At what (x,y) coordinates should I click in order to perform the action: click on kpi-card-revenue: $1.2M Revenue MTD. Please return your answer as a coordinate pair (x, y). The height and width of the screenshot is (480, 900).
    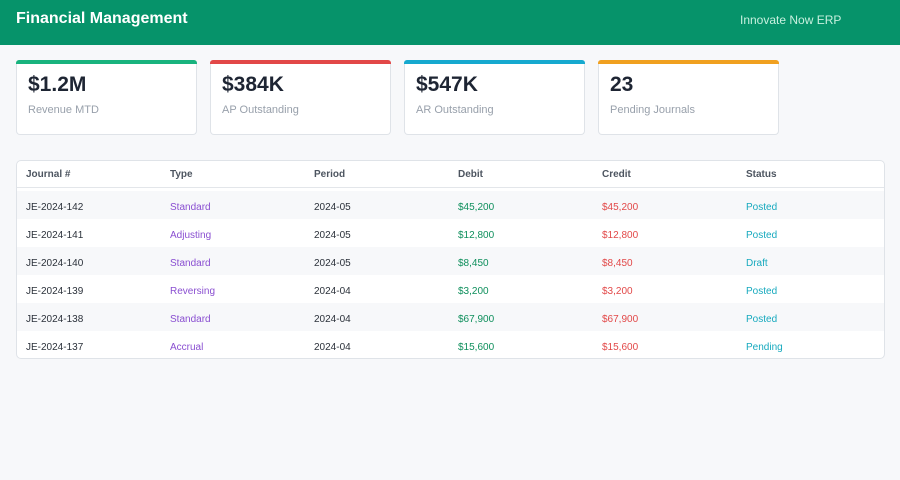
    Looking at the image, I should click on (106, 97).